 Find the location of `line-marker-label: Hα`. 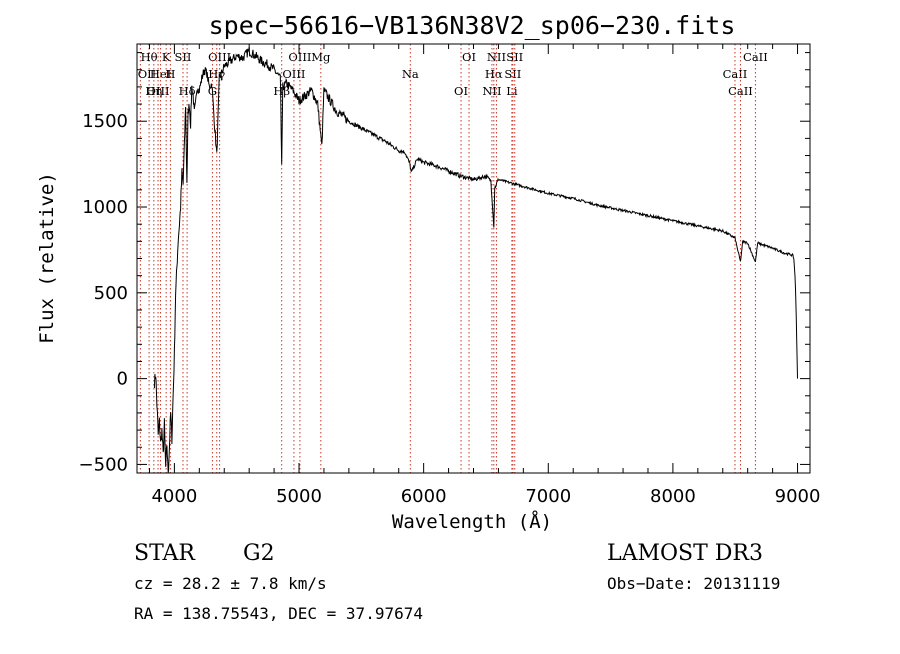

line-marker-label: Hα is located at coordinates (494, 74).